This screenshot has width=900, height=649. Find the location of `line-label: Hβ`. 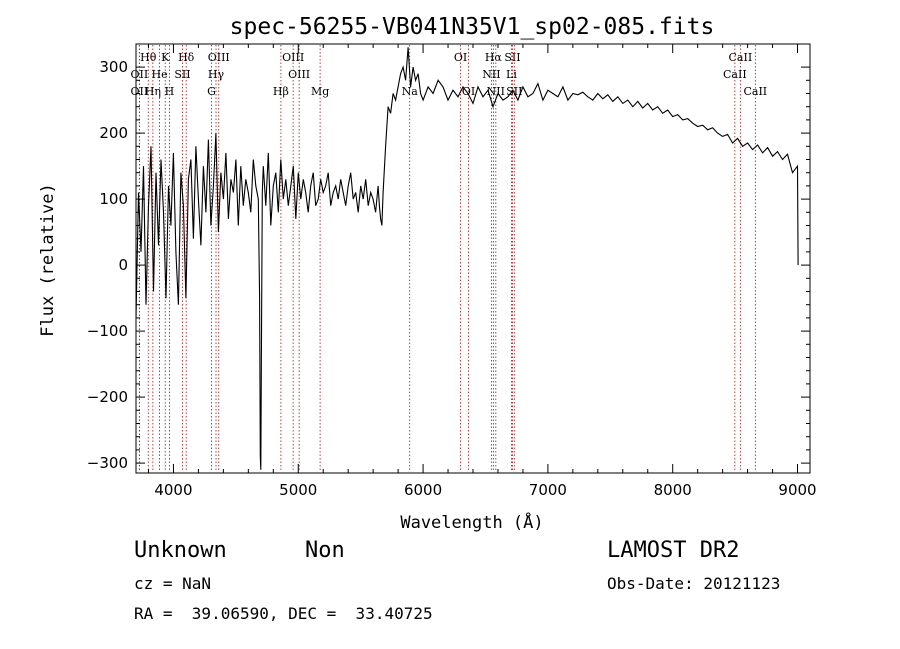

line-label: Hβ is located at coordinates (281, 91).